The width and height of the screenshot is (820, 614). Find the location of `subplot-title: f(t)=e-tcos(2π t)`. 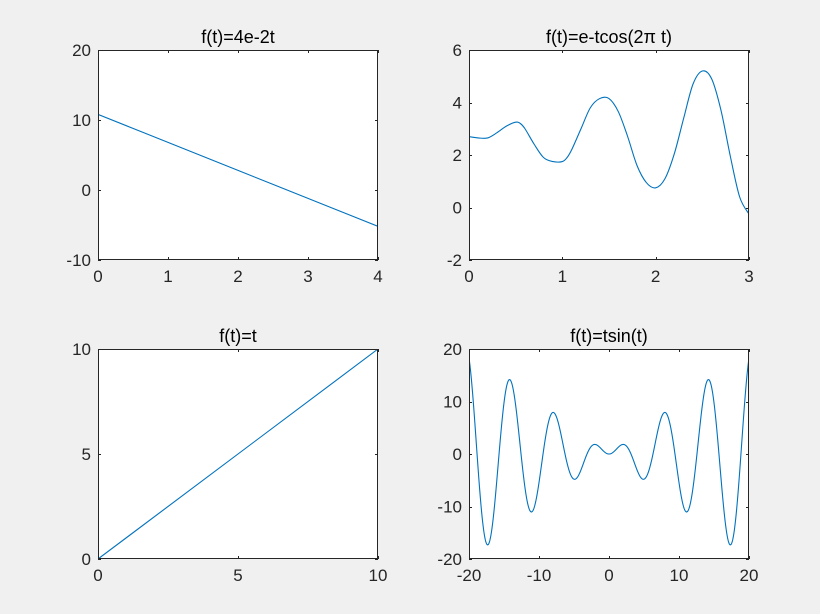

subplot-title: f(t)=e-tcos(2π t) is located at coordinates (609, 37).